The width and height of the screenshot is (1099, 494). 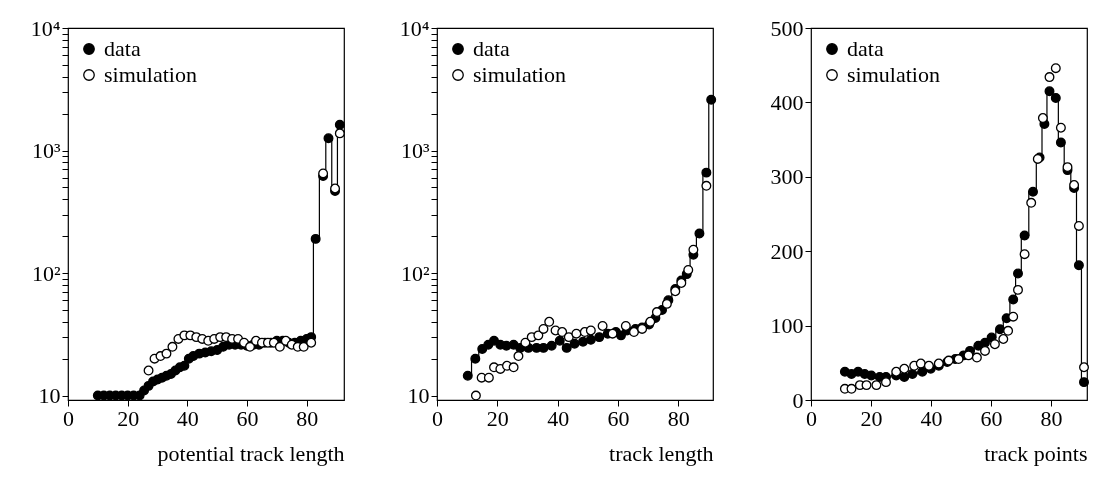 What do you see at coordinates (251, 453) in the screenshot?
I see `x-axis-title: potential track length` at bounding box center [251, 453].